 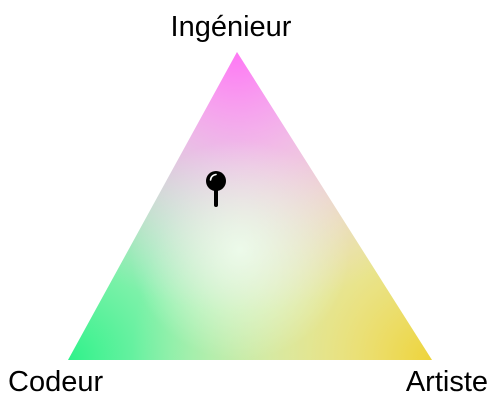 What do you see at coordinates (216, 190) in the screenshot?
I see `pin-icon` at bounding box center [216, 190].